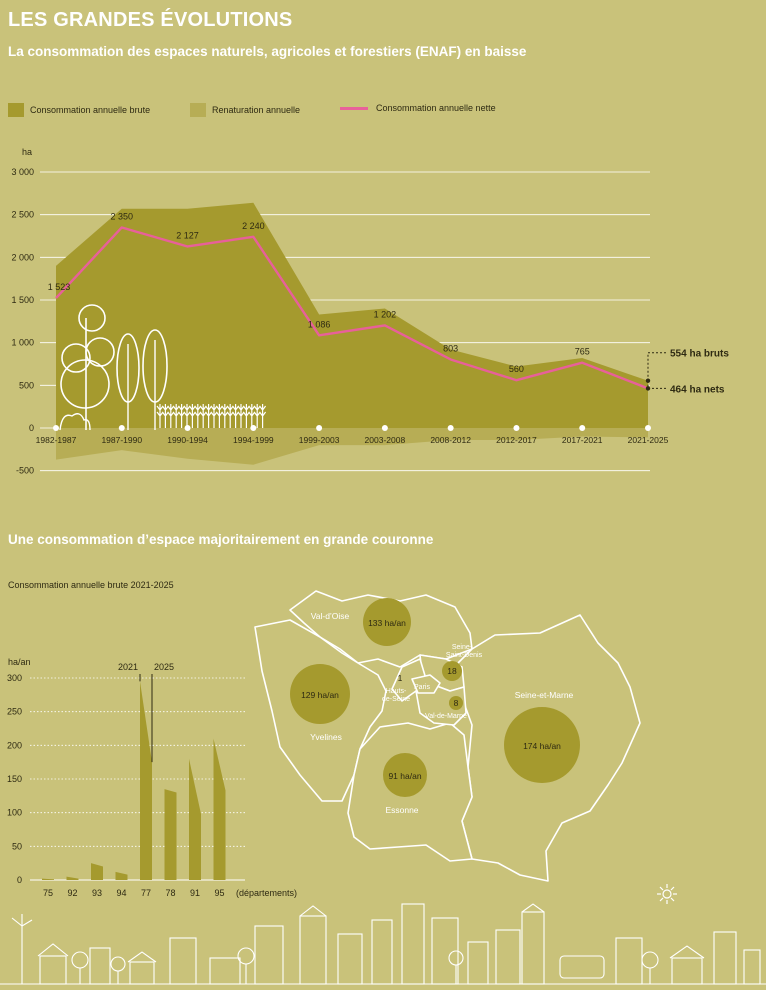 The height and width of the screenshot is (990, 772). I want to click on bubble-val-doise, so click(387, 622).